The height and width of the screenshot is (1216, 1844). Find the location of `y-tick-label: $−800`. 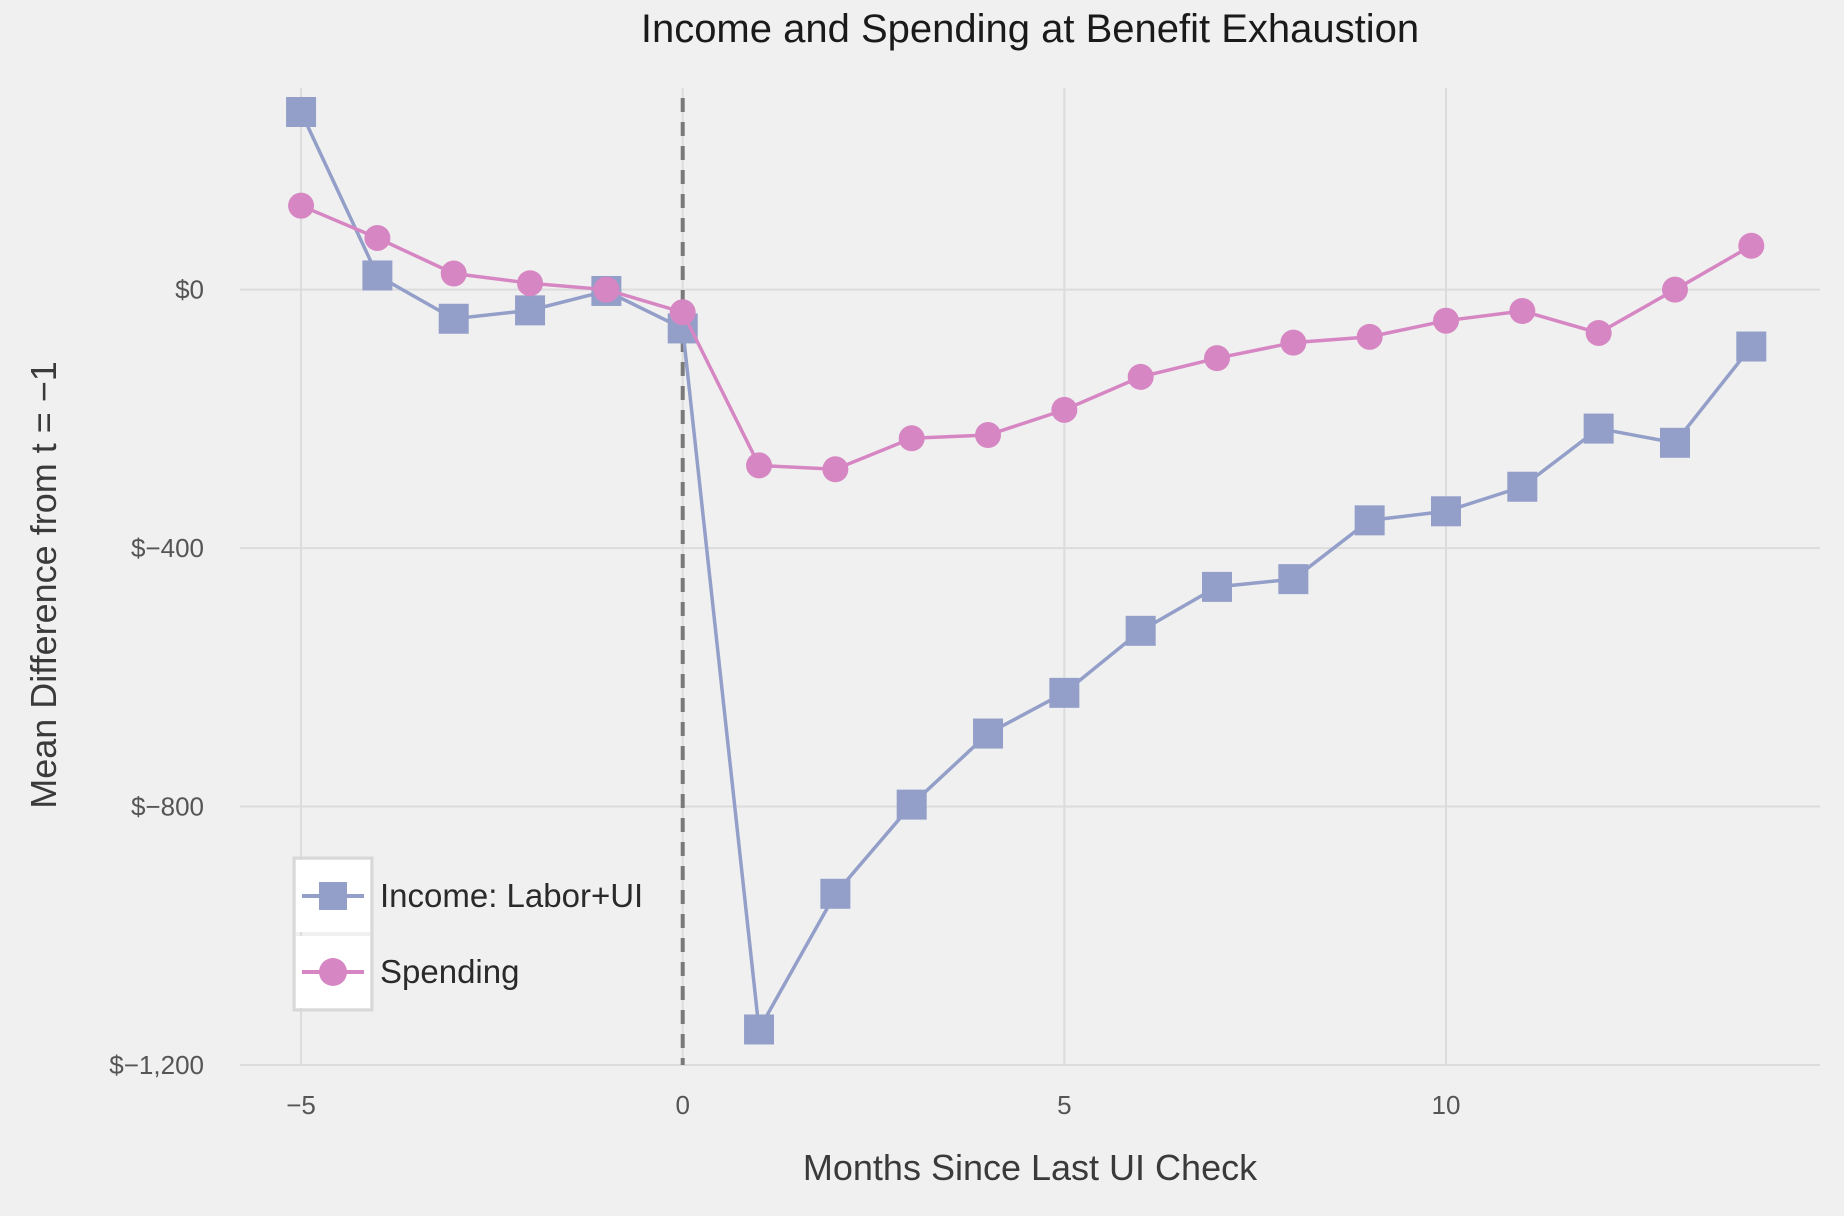

y-tick-label: $−800 is located at coordinates (167, 807).